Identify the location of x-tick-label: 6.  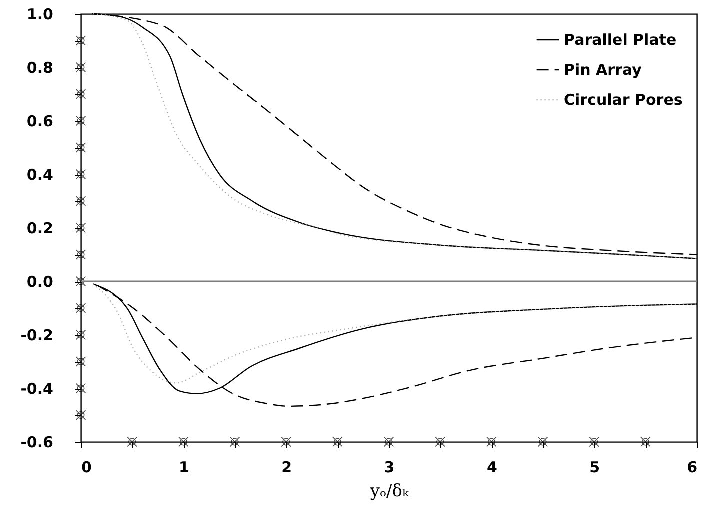
(692, 467).